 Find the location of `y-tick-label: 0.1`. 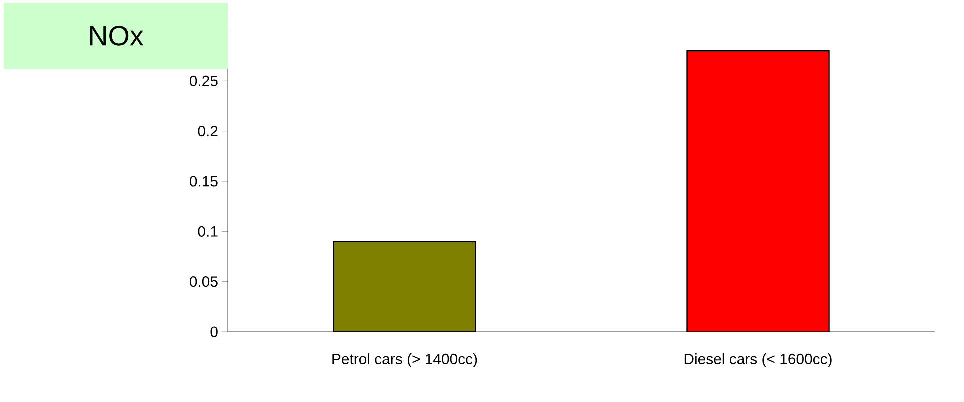

y-tick-label: 0.1 is located at coordinates (208, 231).